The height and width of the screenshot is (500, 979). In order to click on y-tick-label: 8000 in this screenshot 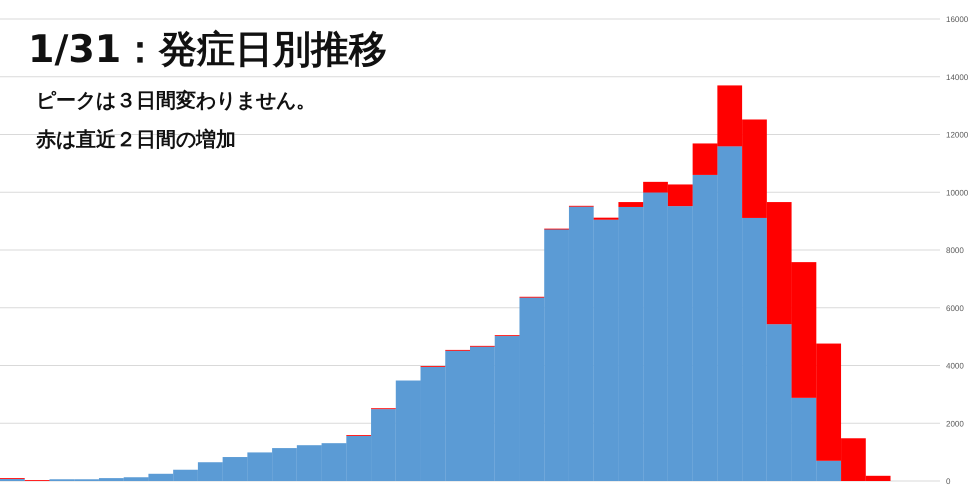, I will do `click(955, 250)`.